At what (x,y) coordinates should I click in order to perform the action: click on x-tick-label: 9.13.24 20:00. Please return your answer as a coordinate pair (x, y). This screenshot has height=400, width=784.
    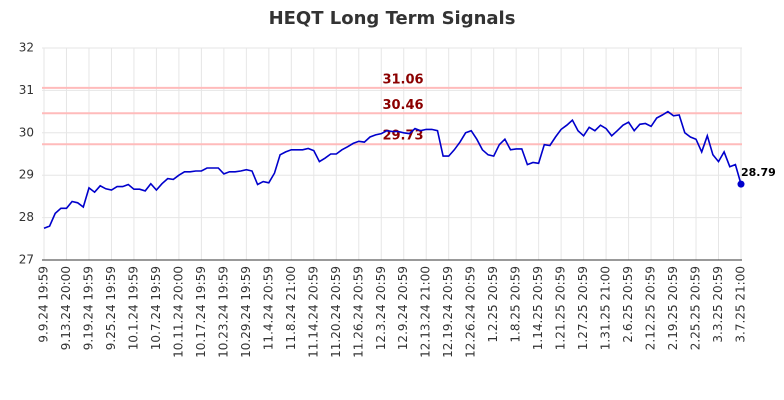
    Looking at the image, I should click on (66, 308).